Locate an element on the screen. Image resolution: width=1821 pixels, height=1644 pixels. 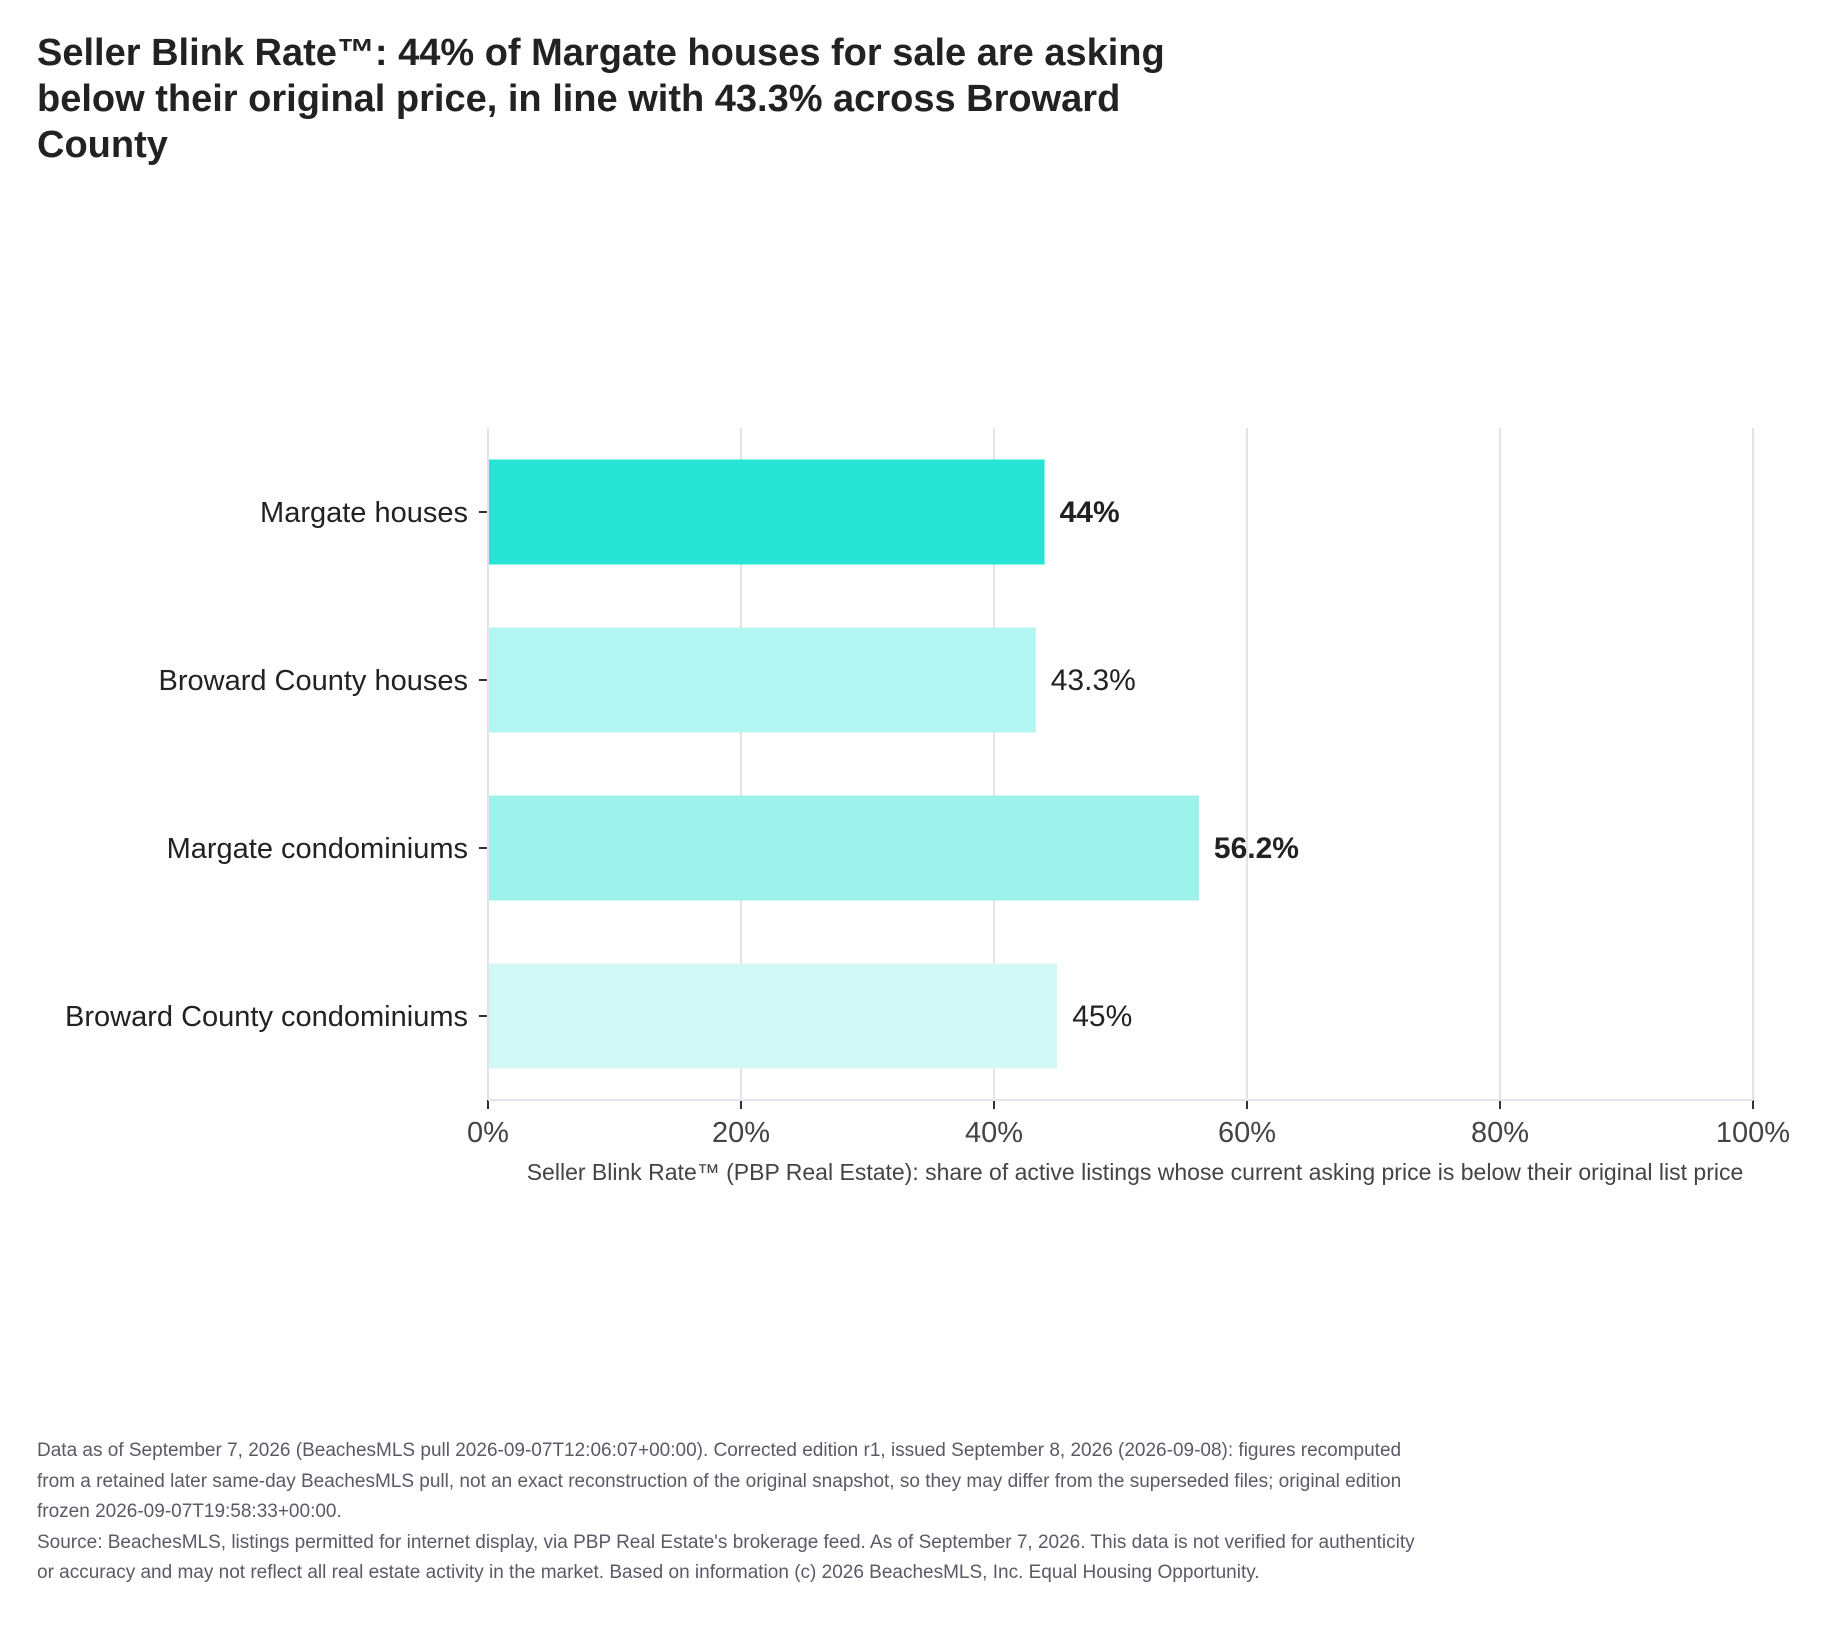
x-tick-label: 100% is located at coordinates (1753, 1133).